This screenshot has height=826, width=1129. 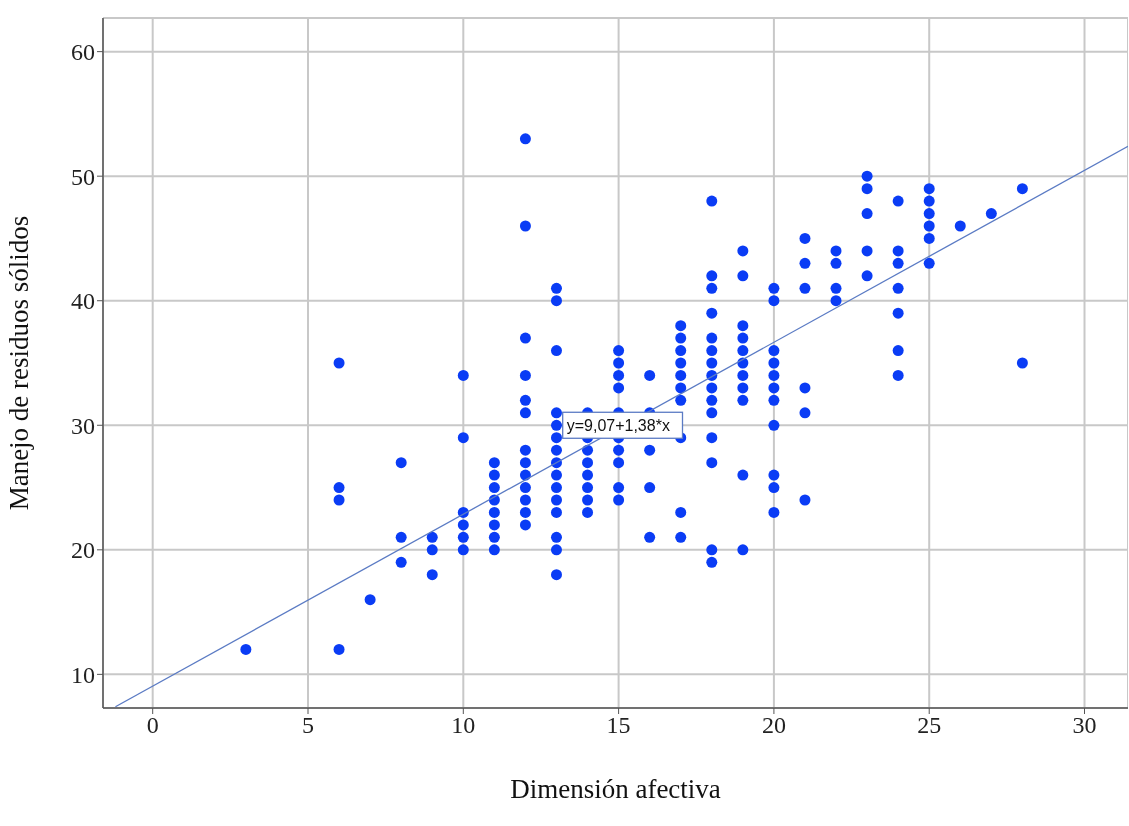 What do you see at coordinates (83, 550) in the screenshot?
I see `y-tick-label: 20` at bounding box center [83, 550].